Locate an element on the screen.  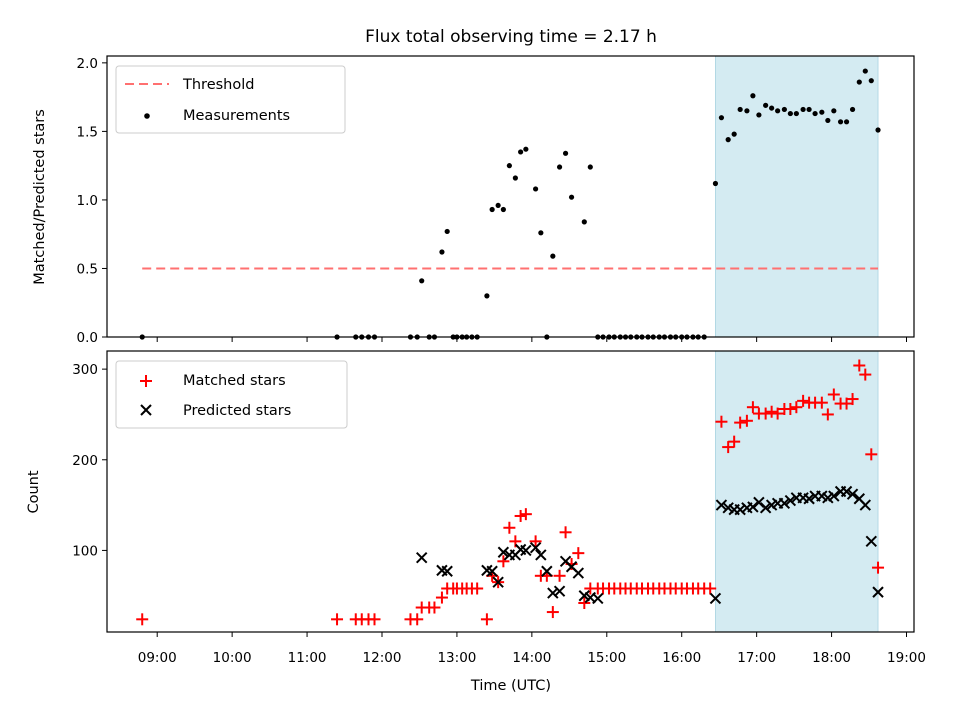
x-axis-label: Time (UTC) is located at coordinates (510, 686).